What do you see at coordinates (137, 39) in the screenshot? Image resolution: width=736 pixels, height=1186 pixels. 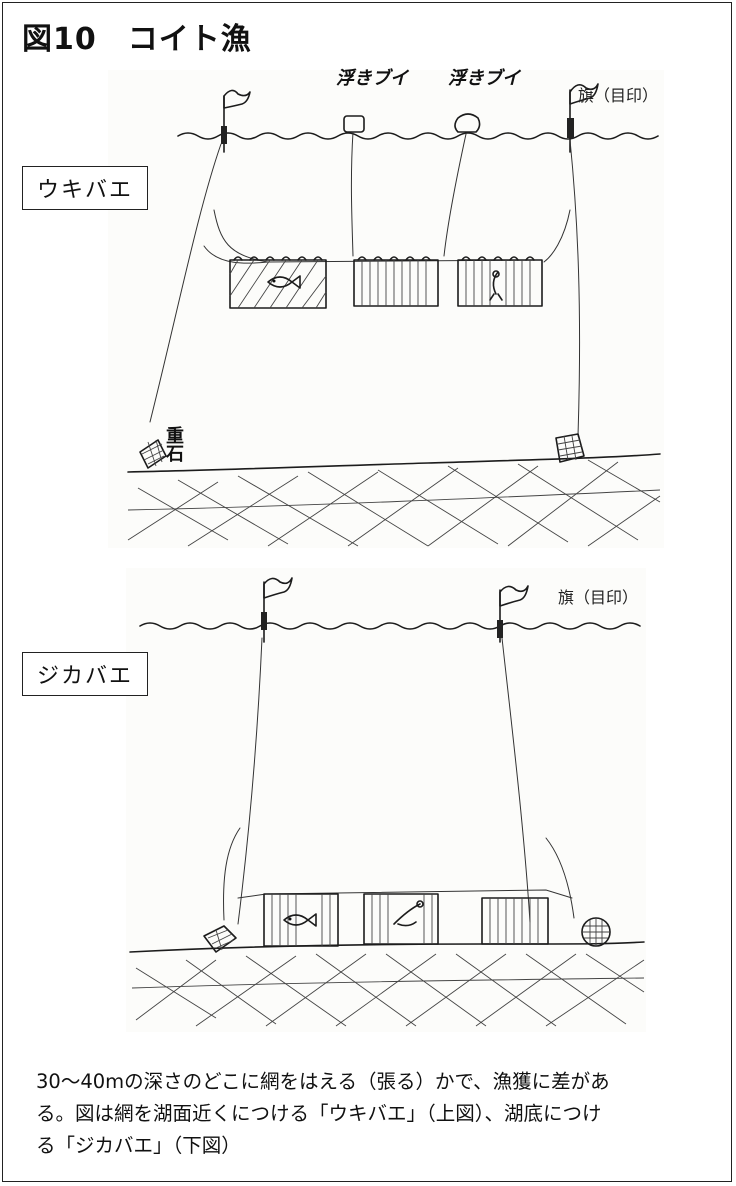 I see `figure-title: 図10 コイト漁` at bounding box center [137, 39].